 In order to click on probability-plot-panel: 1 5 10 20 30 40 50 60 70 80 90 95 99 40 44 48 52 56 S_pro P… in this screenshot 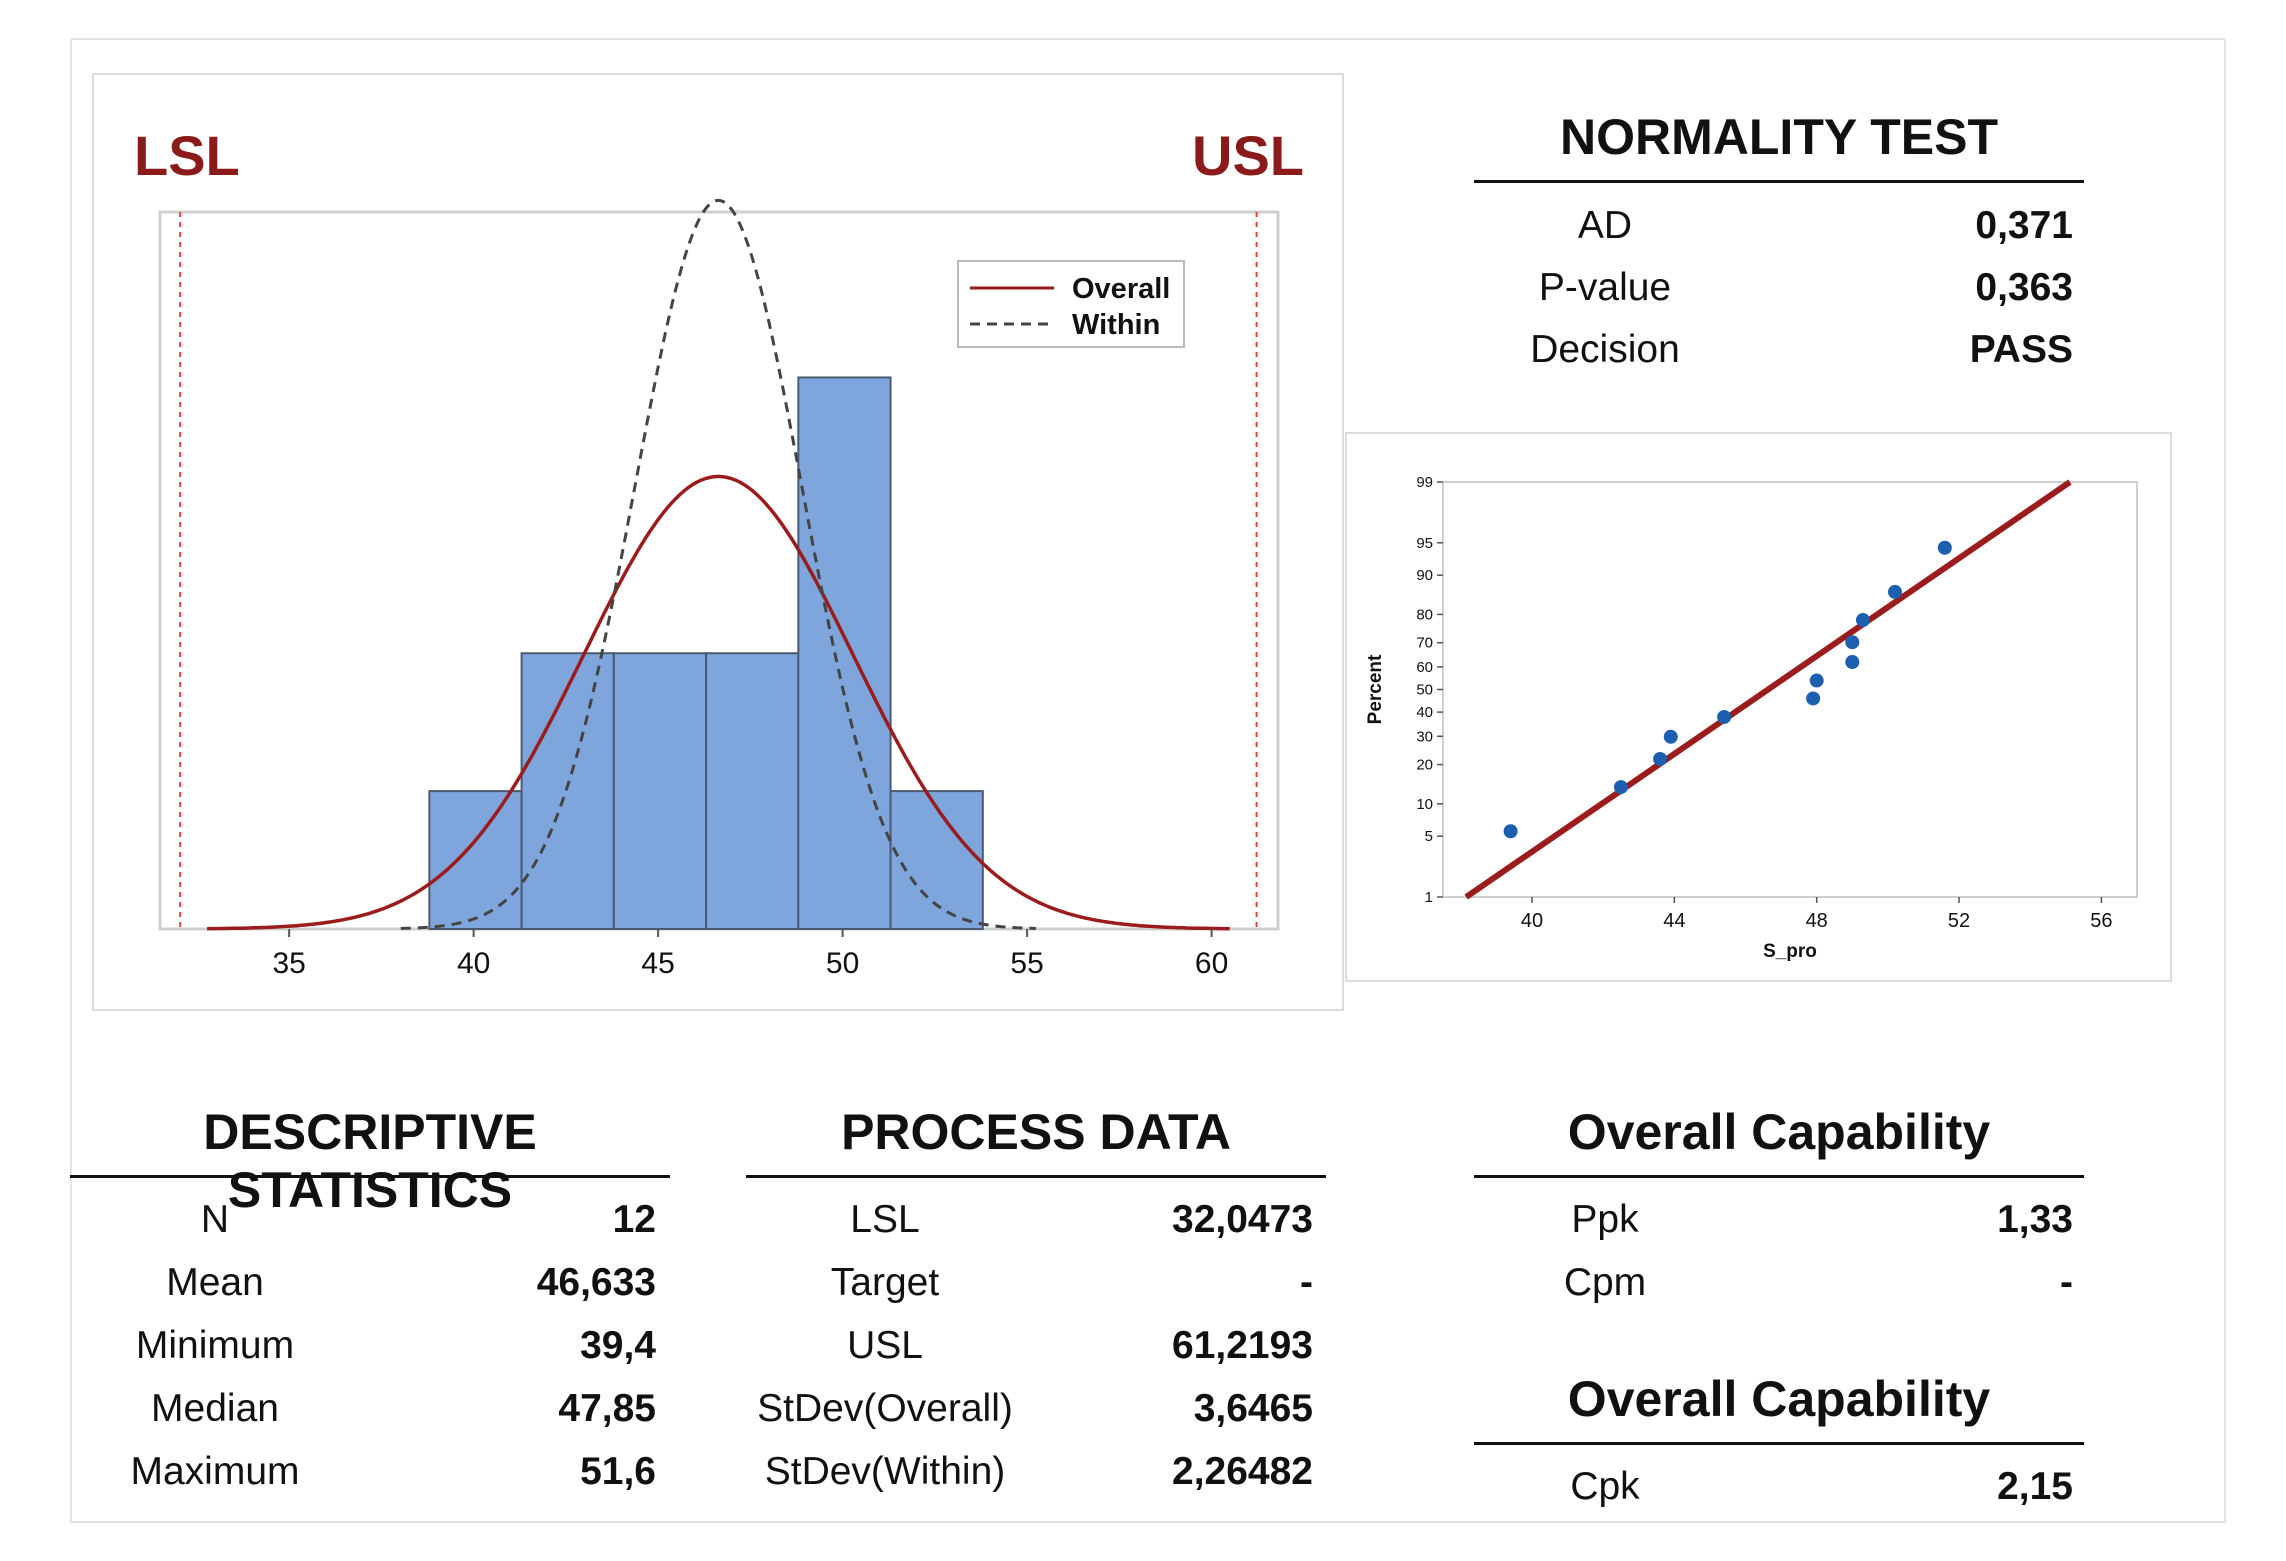, I will do `click(1758, 707)`.